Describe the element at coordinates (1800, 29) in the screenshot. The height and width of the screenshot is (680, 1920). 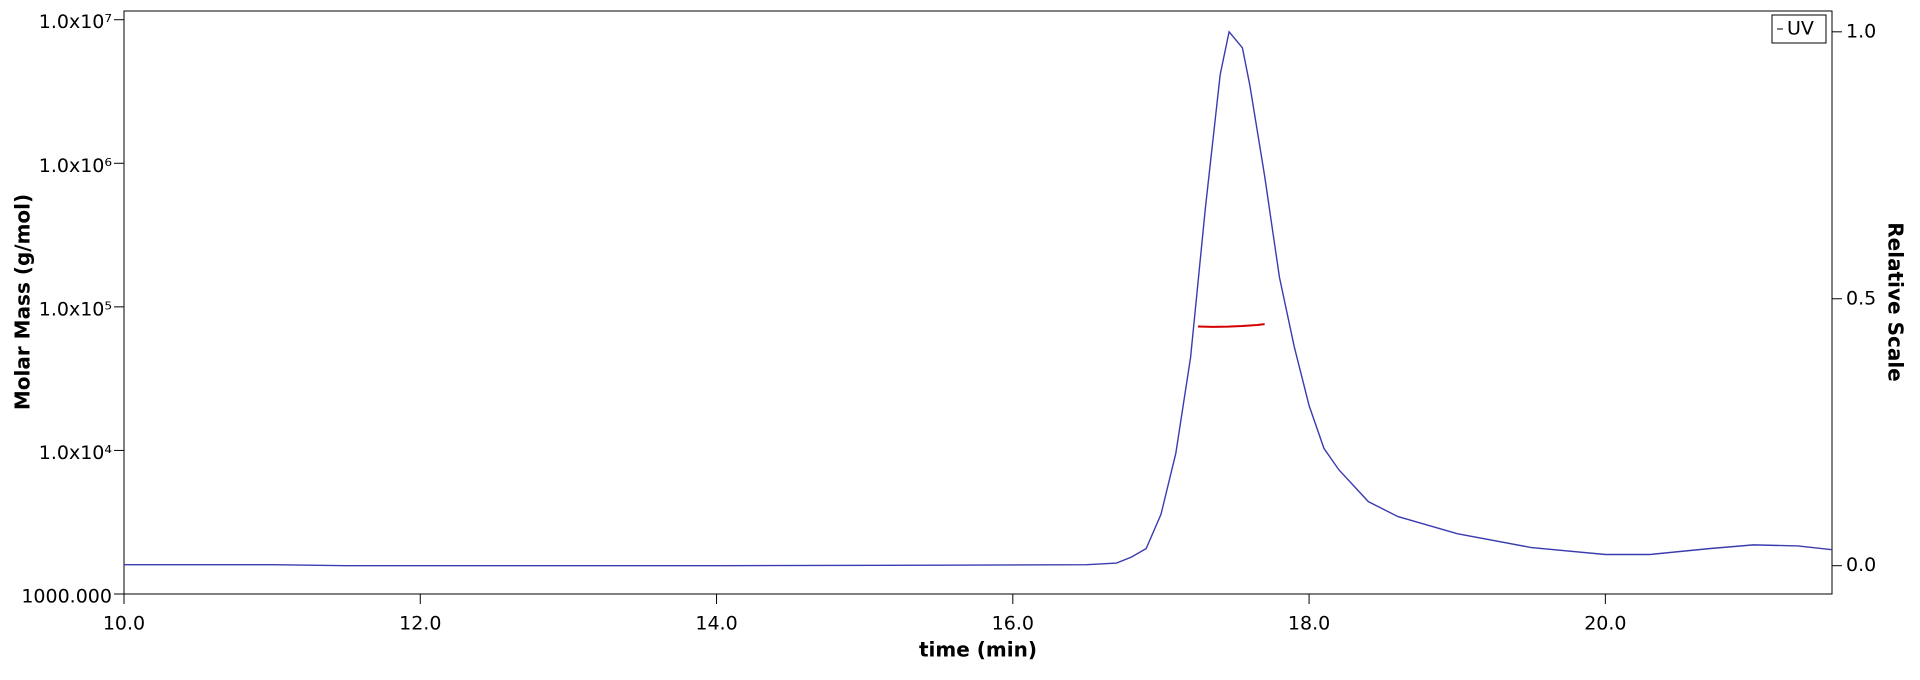
I see `legend-label: UV` at that location.